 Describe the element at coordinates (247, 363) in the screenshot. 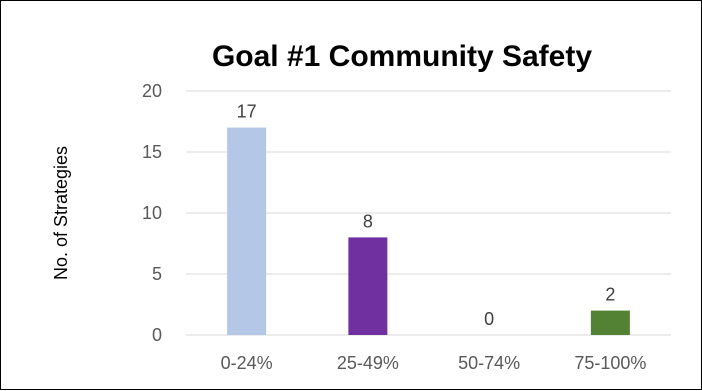

I see `category-label-0: 0-24%` at that location.